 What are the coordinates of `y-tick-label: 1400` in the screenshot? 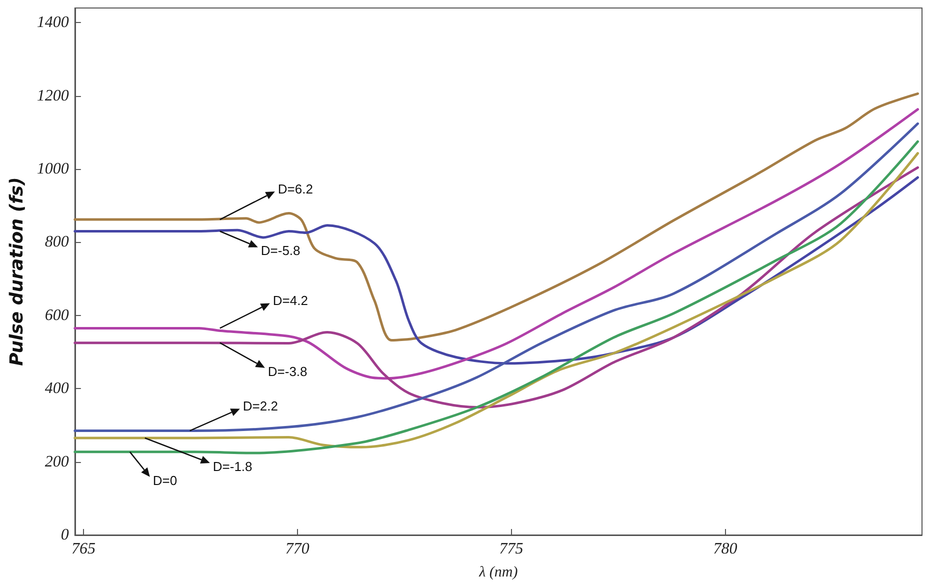 It's located at (52, 23).